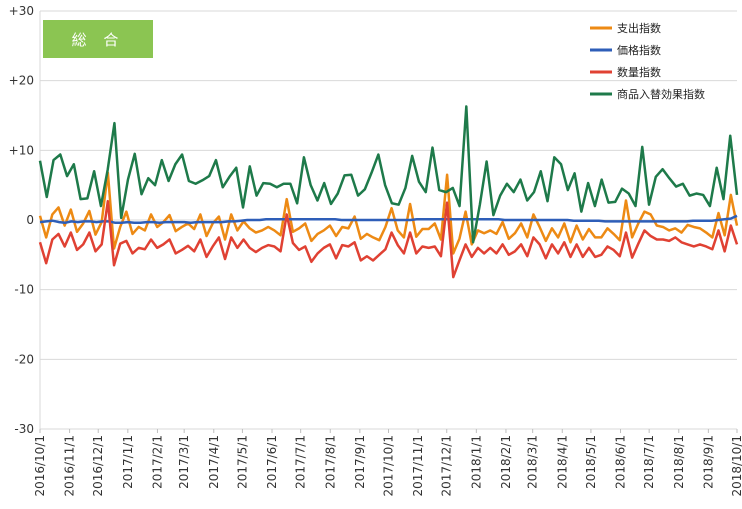 This screenshot has width=742, height=509. What do you see at coordinates (157, 462) in the screenshot?
I see `x-tick-label: 2017/2/1` at bounding box center [157, 462].